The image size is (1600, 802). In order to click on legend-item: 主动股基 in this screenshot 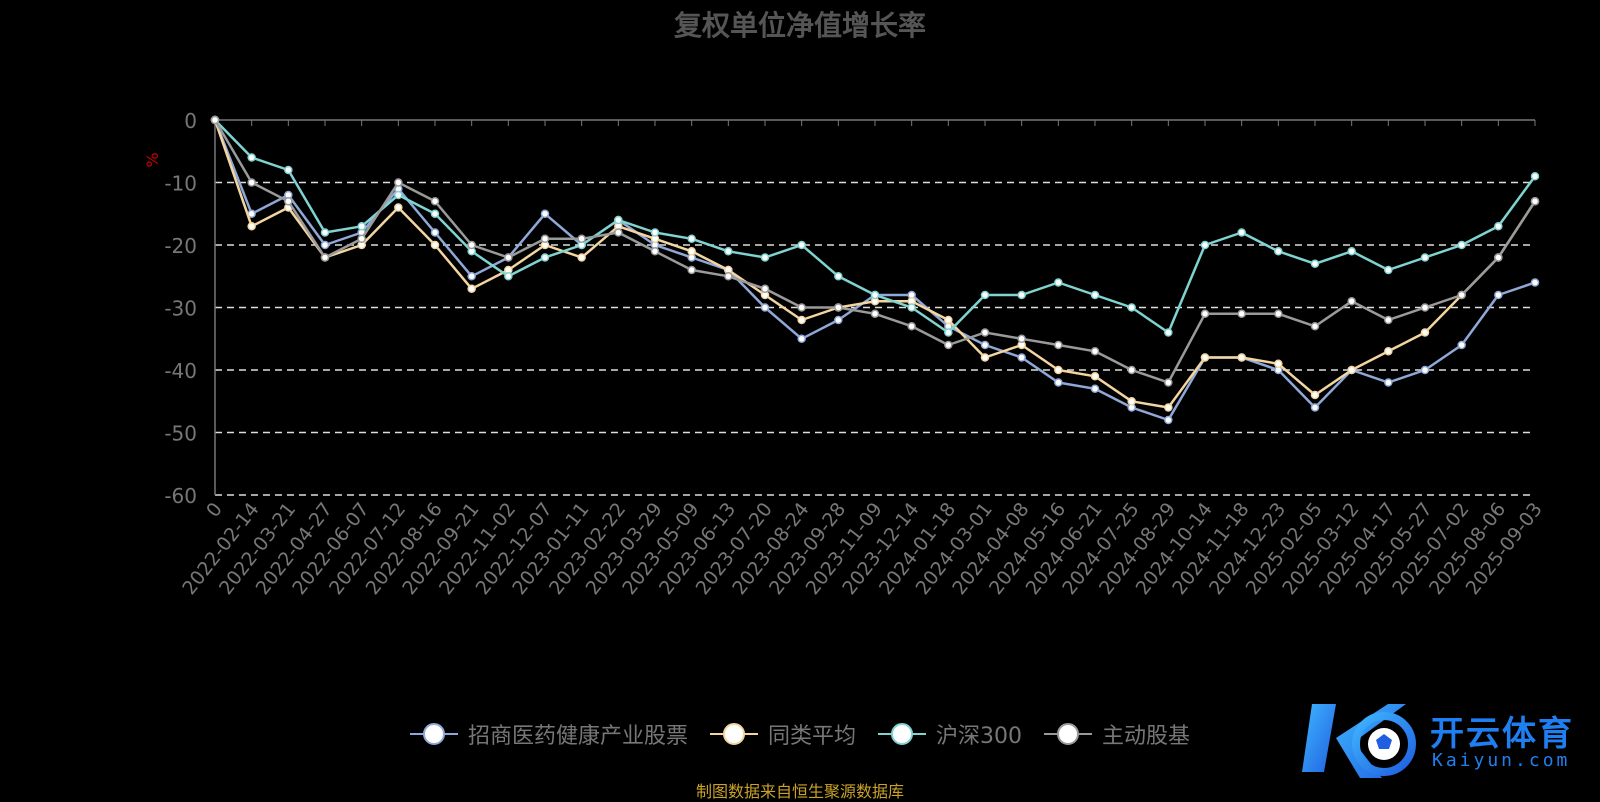, I will do `click(1117, 734)`.